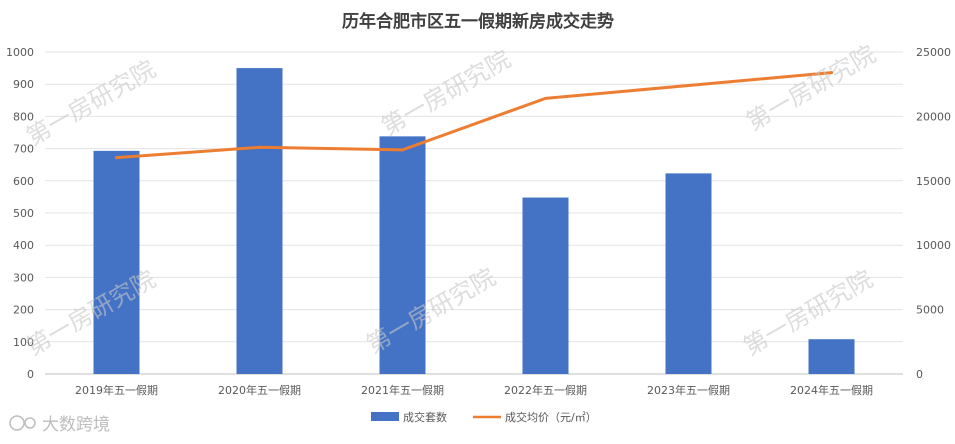 The image size is (955, 444). I want to click on legend-label-bar: 成交套数, so click(425, 417).